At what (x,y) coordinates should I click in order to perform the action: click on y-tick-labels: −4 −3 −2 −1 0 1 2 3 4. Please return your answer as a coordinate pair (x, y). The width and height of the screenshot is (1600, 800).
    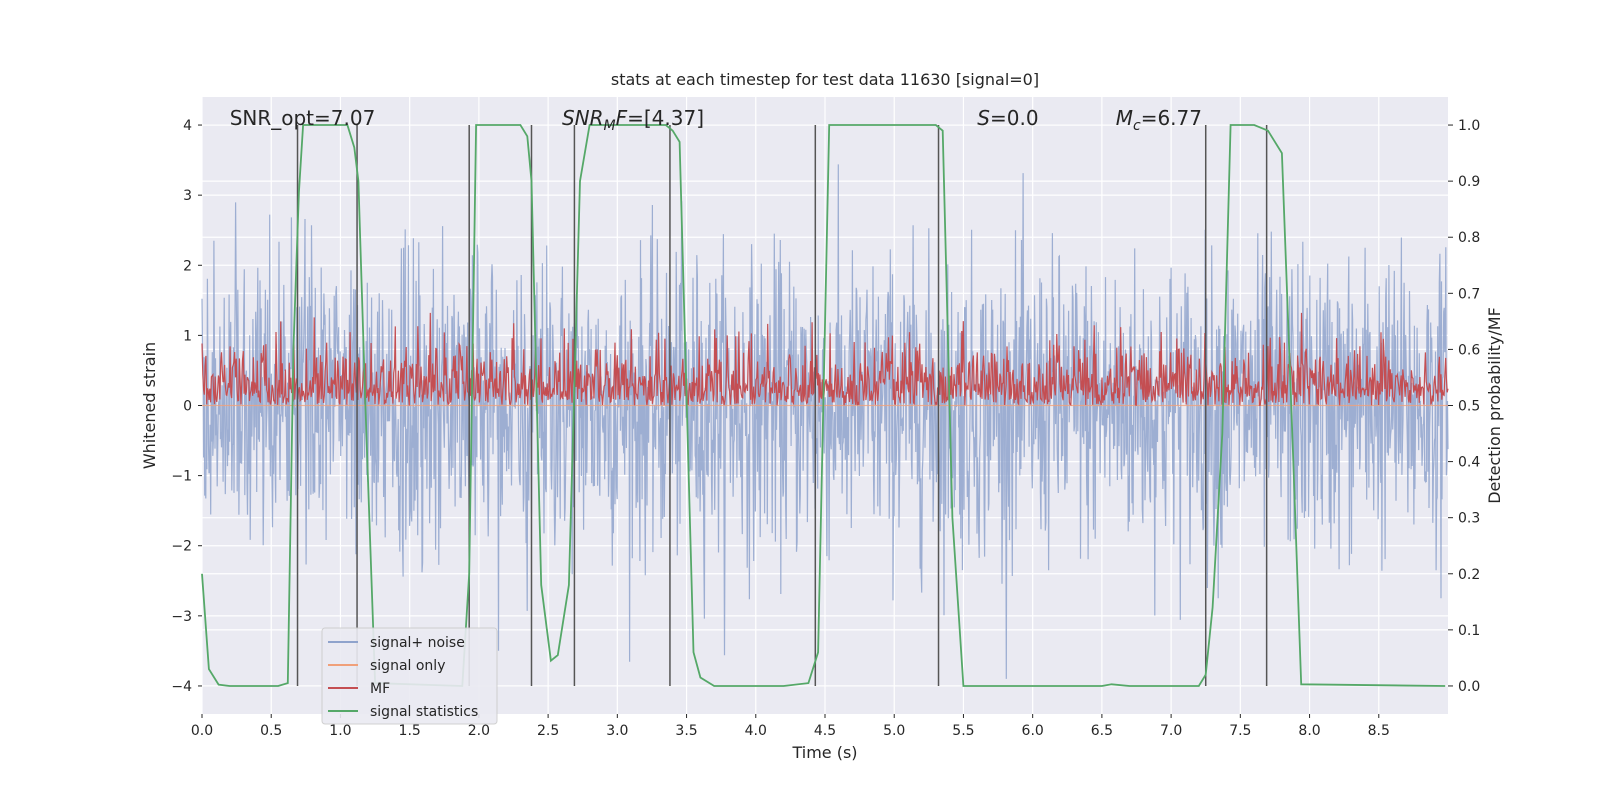
    Looking at the image, I should click on (186, 406).